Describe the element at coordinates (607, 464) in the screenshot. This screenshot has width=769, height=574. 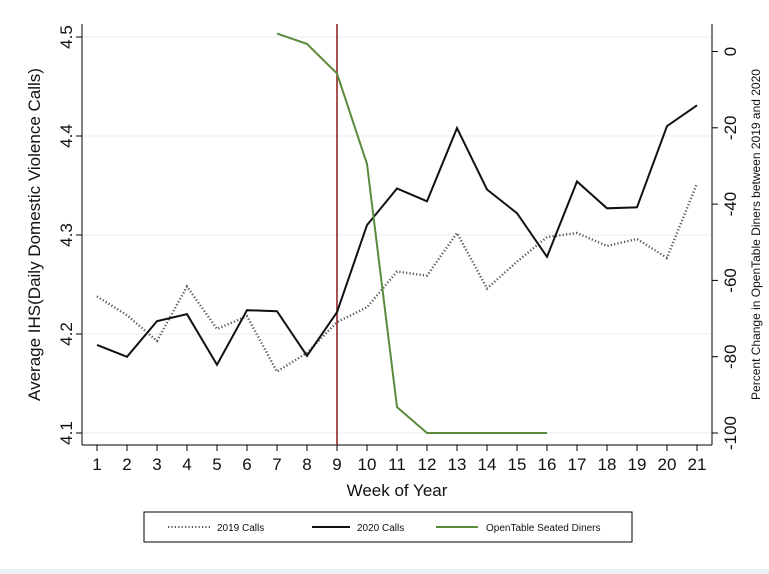
I see `x-tick-label: 18` at that location.